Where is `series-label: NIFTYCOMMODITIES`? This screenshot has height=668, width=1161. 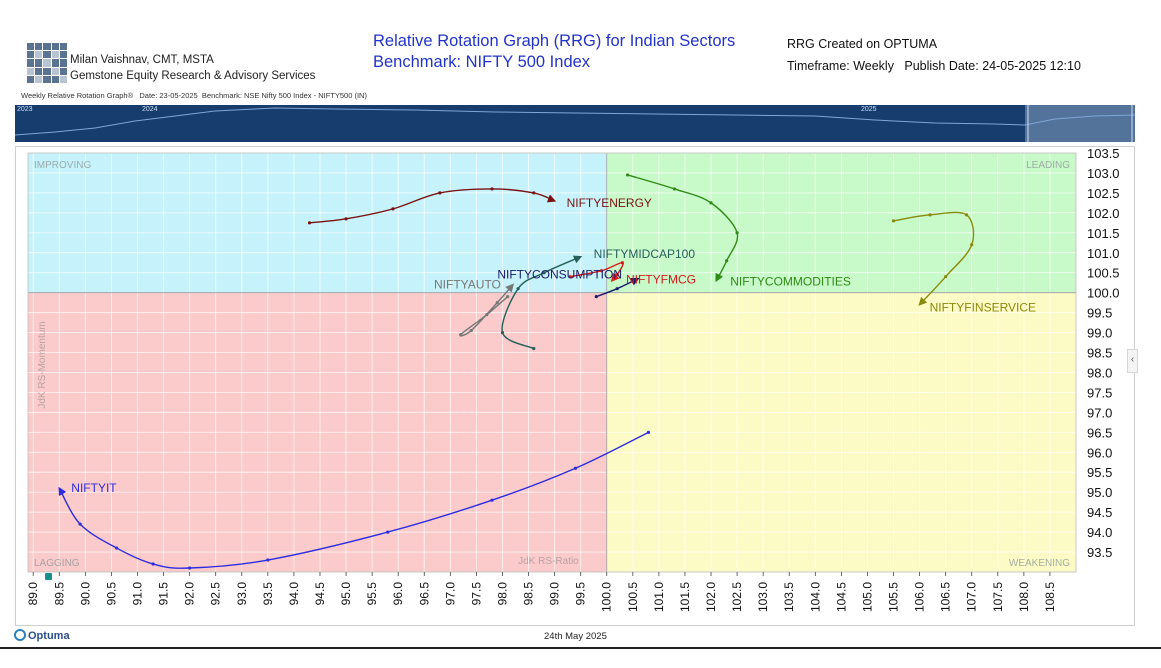 series-label: NIFTYCOMMODITIES is located at coordinates (790, 282).